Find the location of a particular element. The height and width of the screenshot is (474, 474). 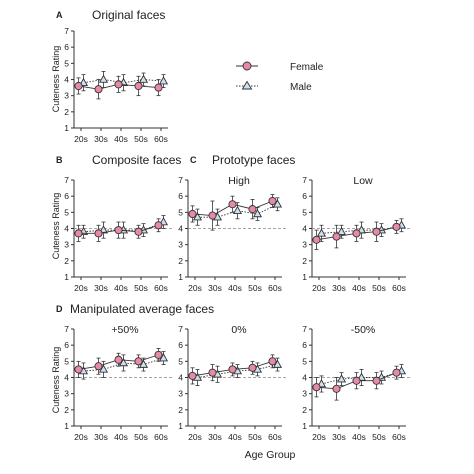

panel-letter-a: A is located at coordinates (59, 15).